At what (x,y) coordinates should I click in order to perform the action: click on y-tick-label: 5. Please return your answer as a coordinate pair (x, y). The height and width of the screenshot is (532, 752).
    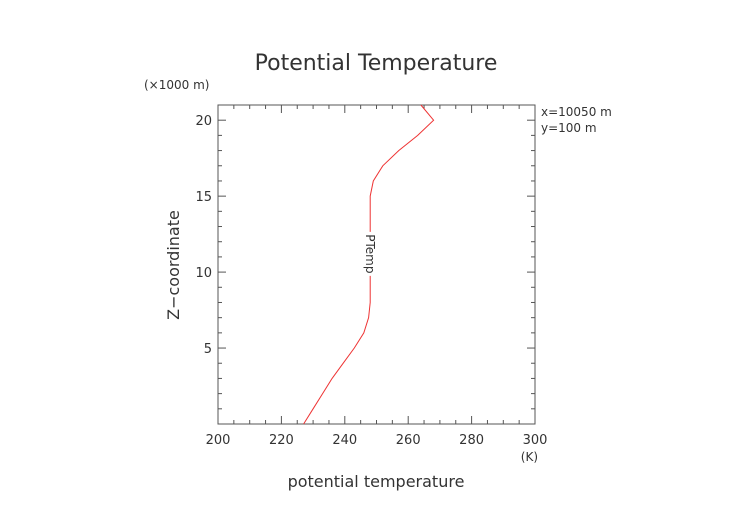
    Looking at the image, I should click on (208, 349).